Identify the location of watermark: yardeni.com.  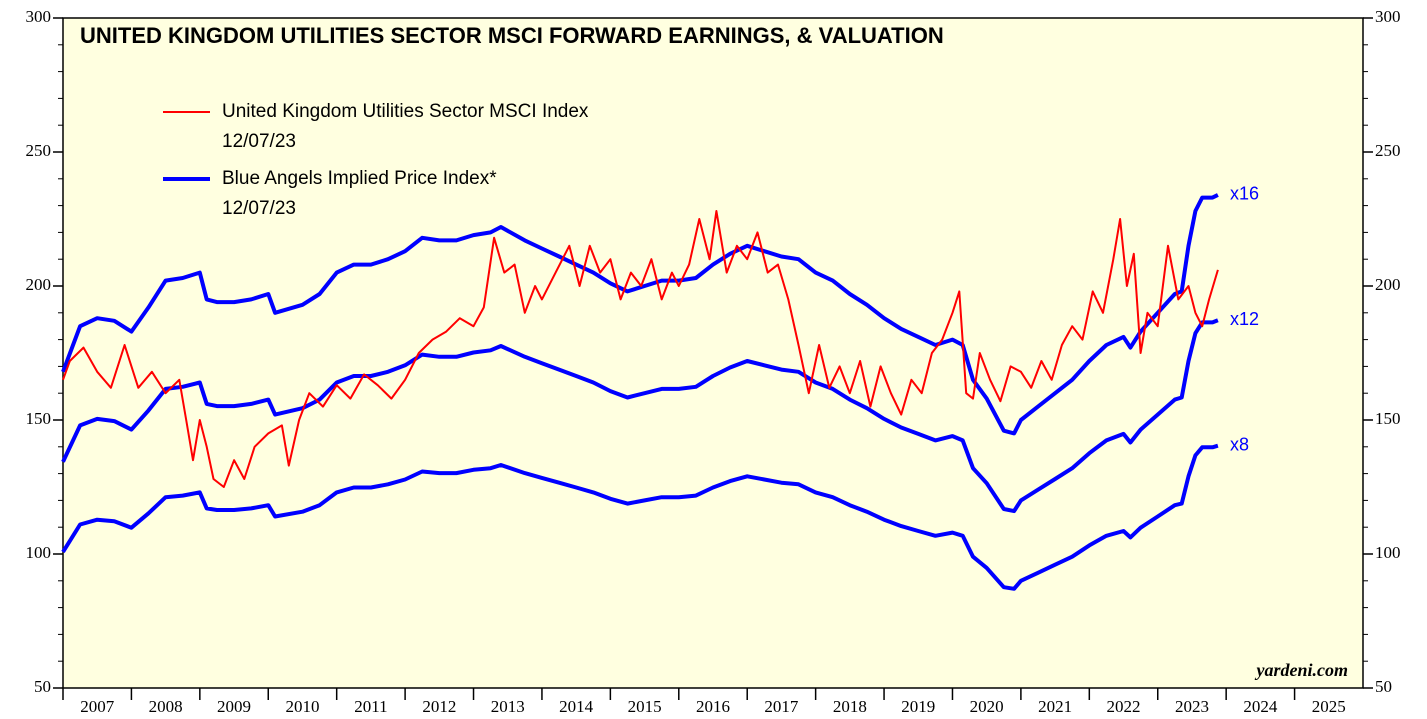
(1302, 670).